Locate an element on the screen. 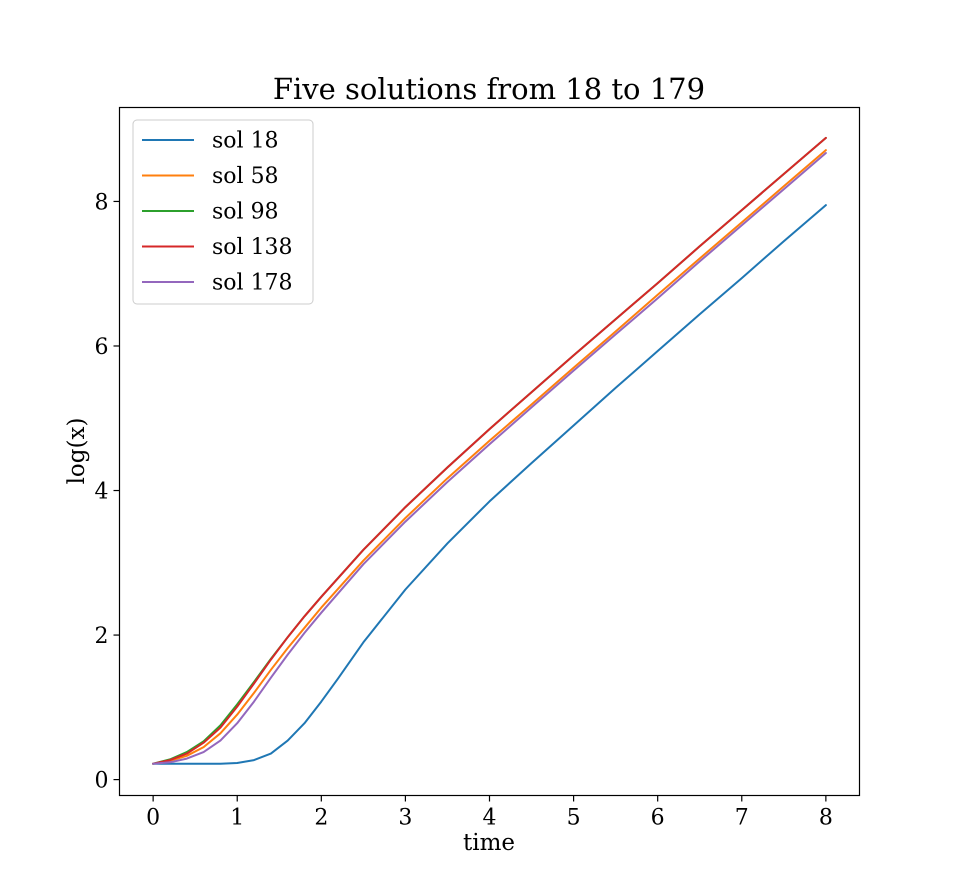 The image size is (953, 893). legend-label-2: sol 98 is located at coordinates (245, 212).